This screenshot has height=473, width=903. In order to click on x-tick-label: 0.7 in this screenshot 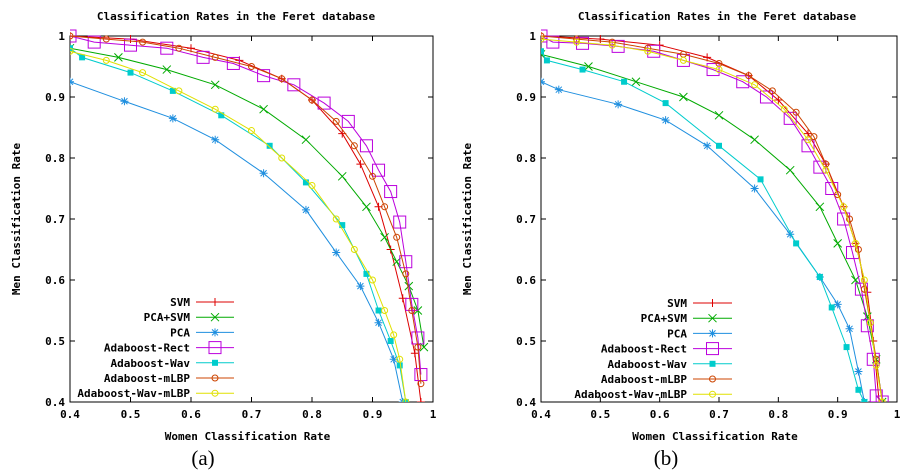, I will do `click(719, 414)`.